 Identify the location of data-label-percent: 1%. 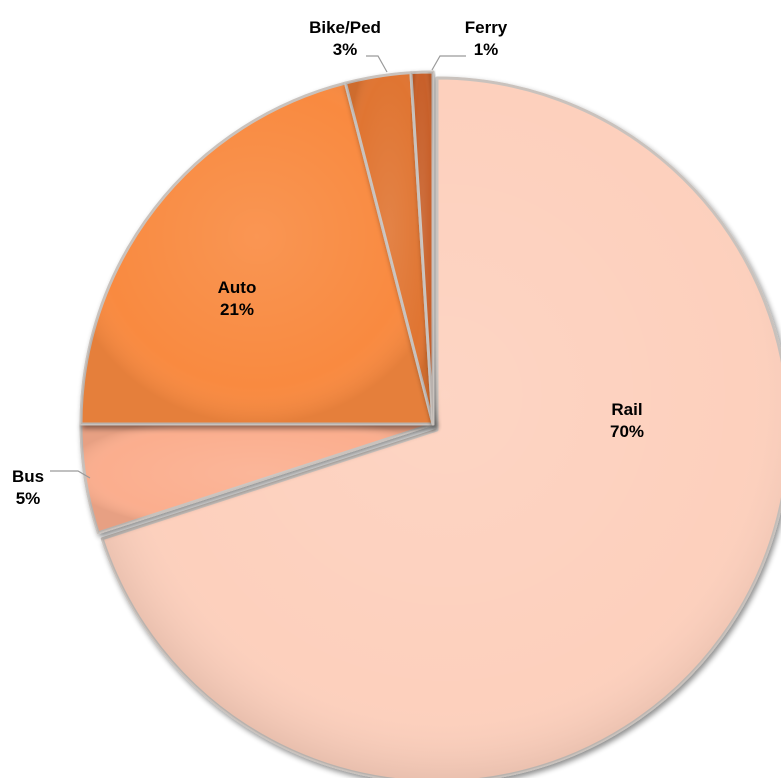
(486, 49).